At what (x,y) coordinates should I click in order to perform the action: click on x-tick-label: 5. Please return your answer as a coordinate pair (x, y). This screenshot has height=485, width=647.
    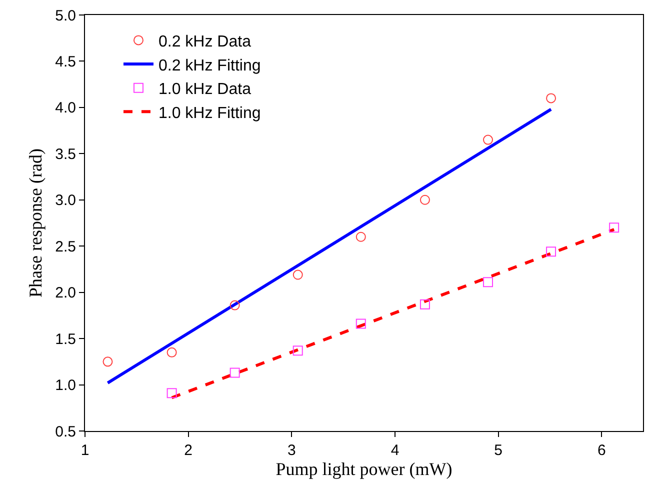
    Looking at the image, I should click on (498, 450).